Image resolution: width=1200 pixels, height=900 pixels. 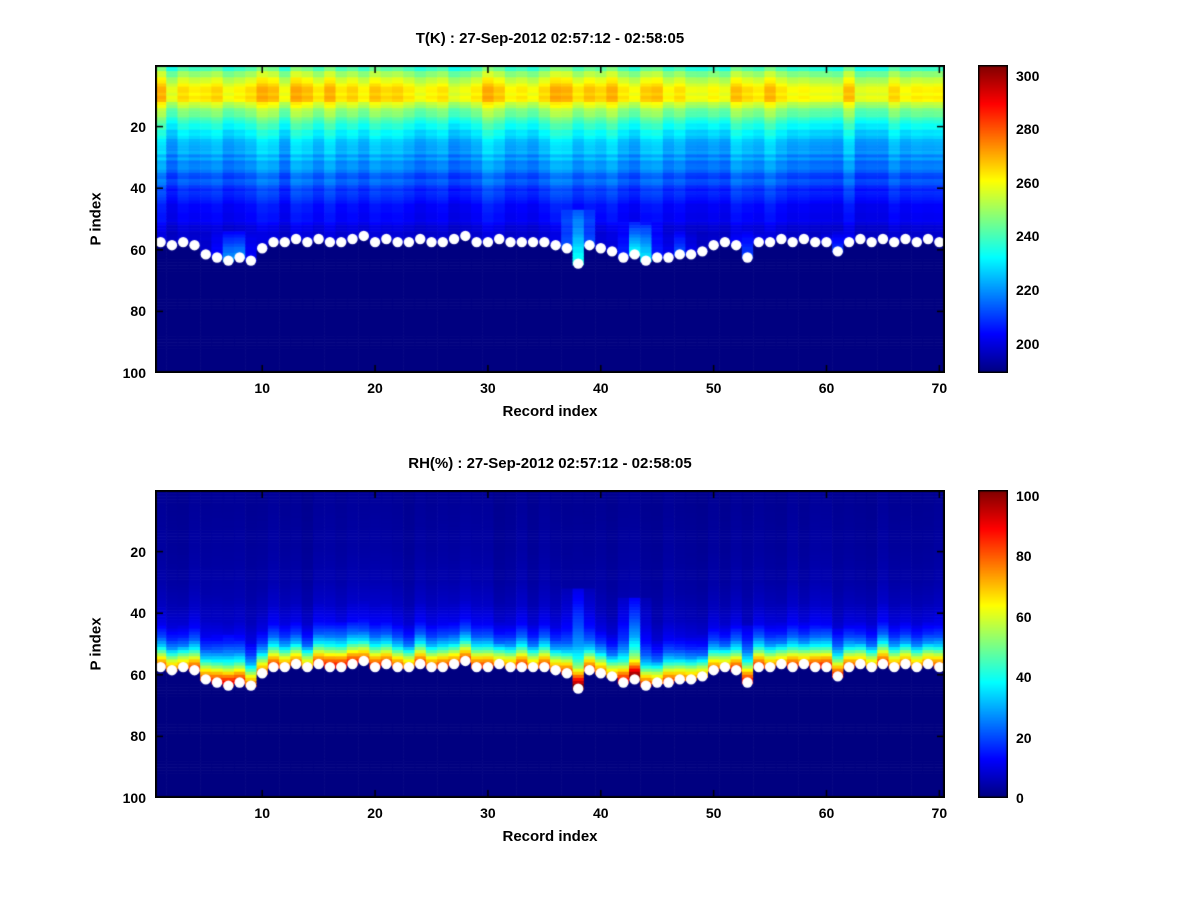 What do you see at coordinates (1028, 129) in the screenshot?
I see `colorbar-tick-label: 280` at bounding box center [1028, 129].